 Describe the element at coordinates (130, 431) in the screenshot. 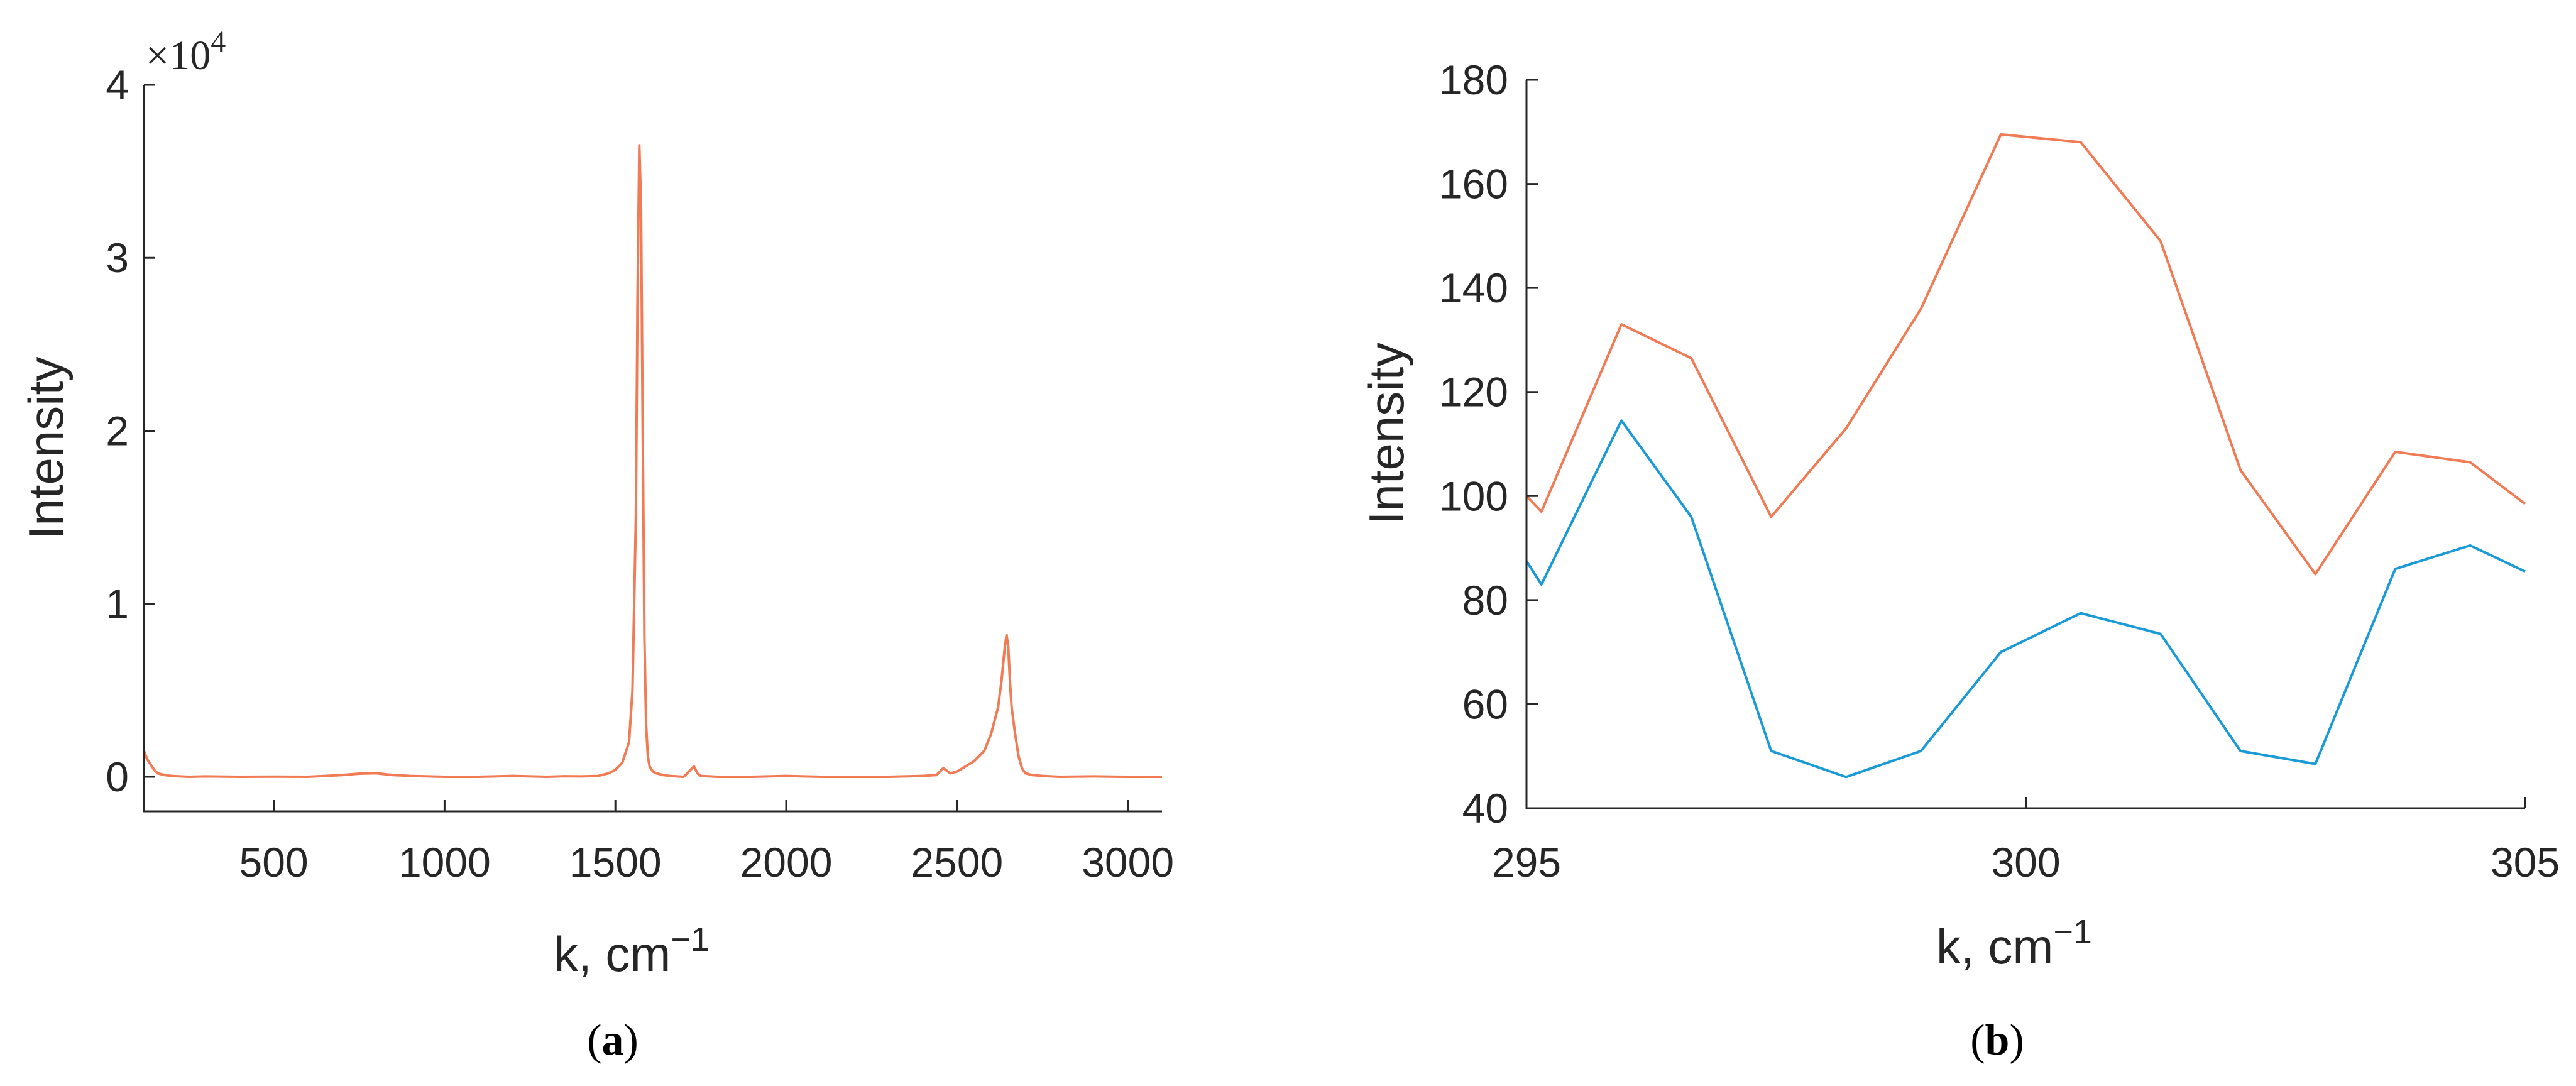

I see `panel-a-y-ticks: 0 1 2 3 4` at that location.